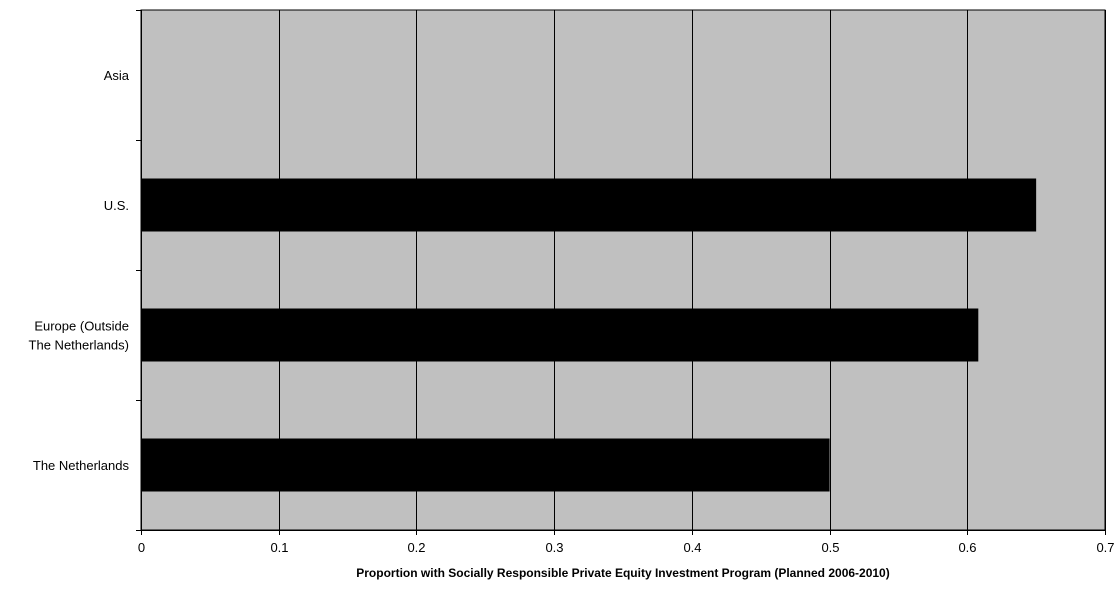  What do you see at coordinates (626, 542) in the screenshot?
I see `x-axis-ticks: 0 0.1 0.2 0.3 0.4 0.5 0.6 0.7` at bounding box center [626, 542].